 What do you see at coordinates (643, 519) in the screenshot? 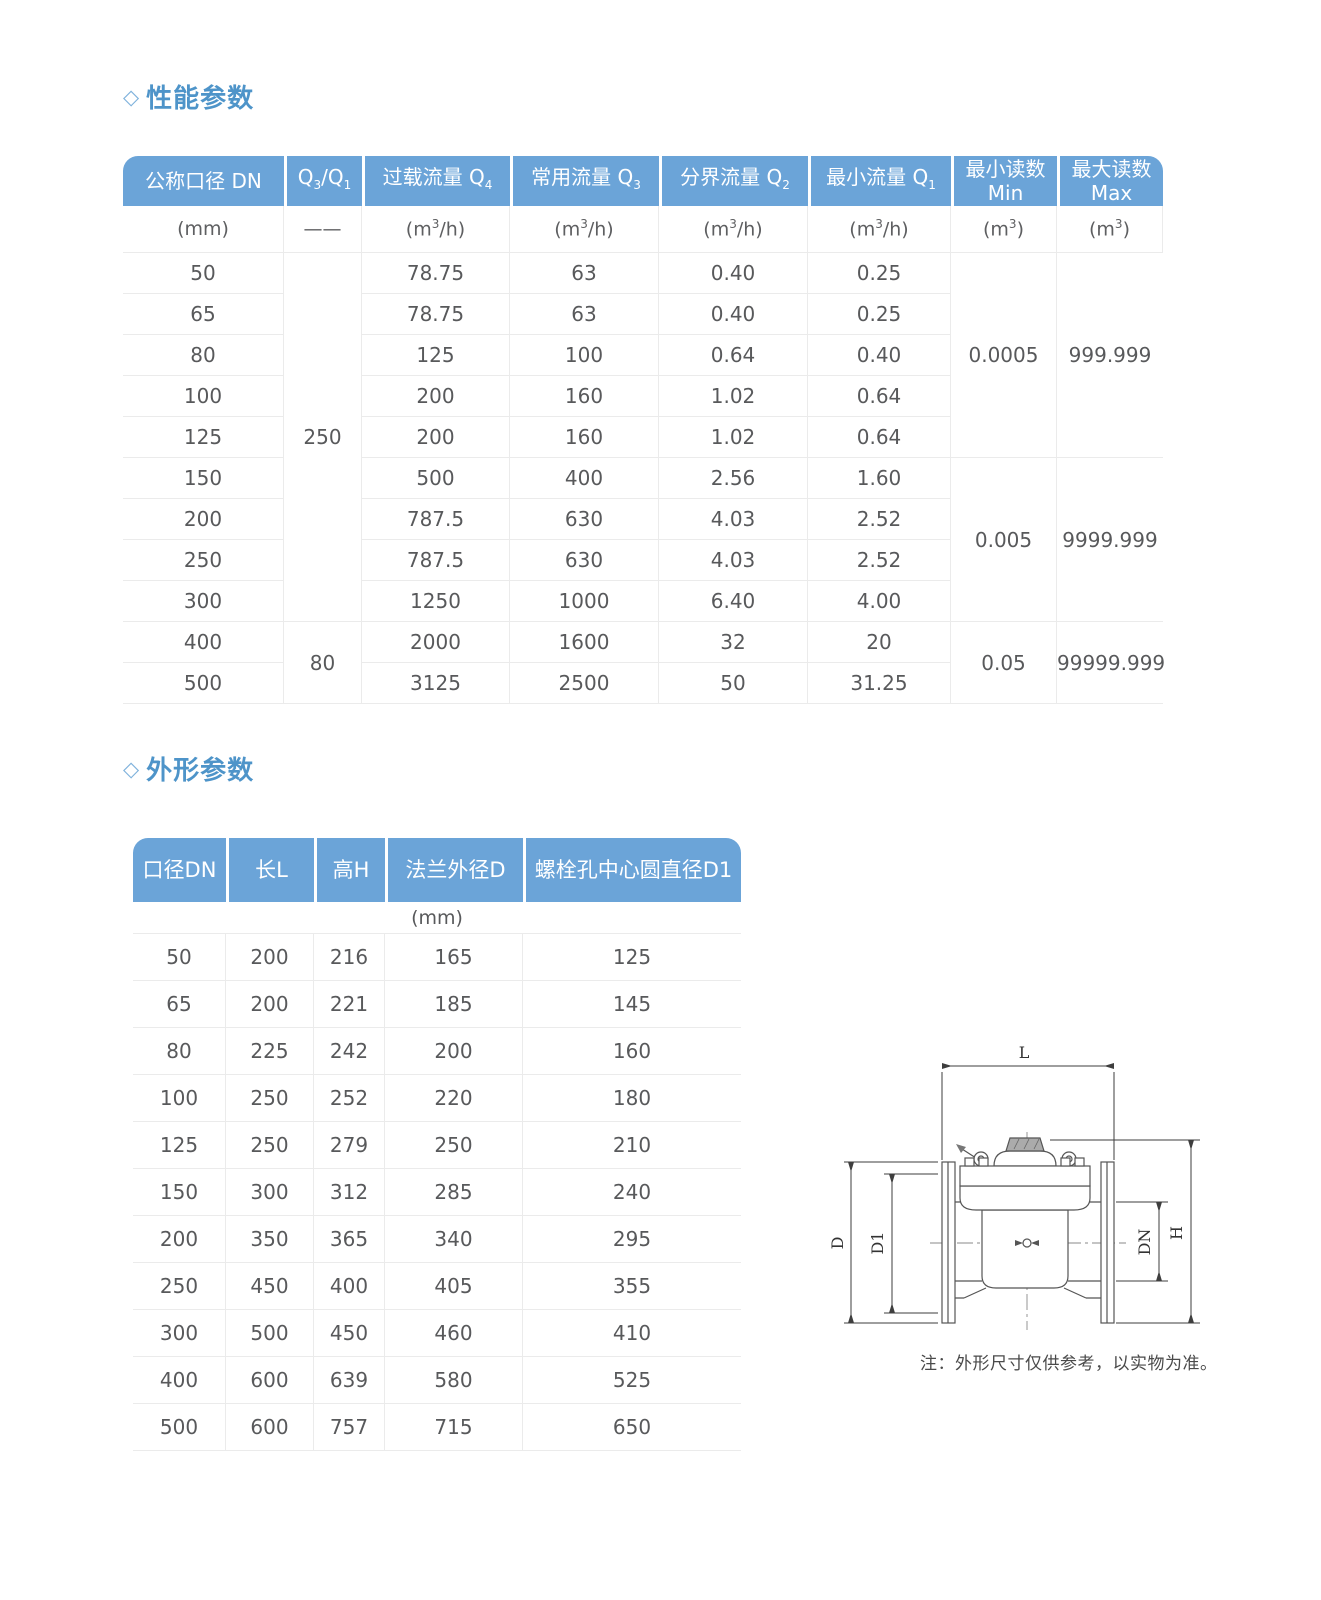
I see `perf-row-200: 200 787.5 630 4.03 2.52` at bounding box center [643, 519].